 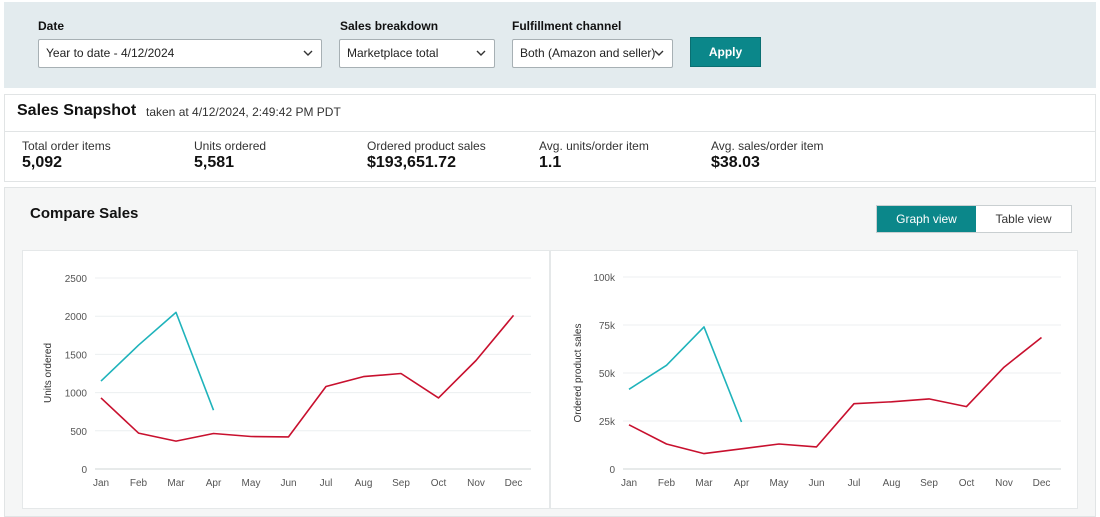 What do you see at coordinates (607, 326) in the screenshot?
I see `y-tick-label: 75k` at bounding box center [607, 326].